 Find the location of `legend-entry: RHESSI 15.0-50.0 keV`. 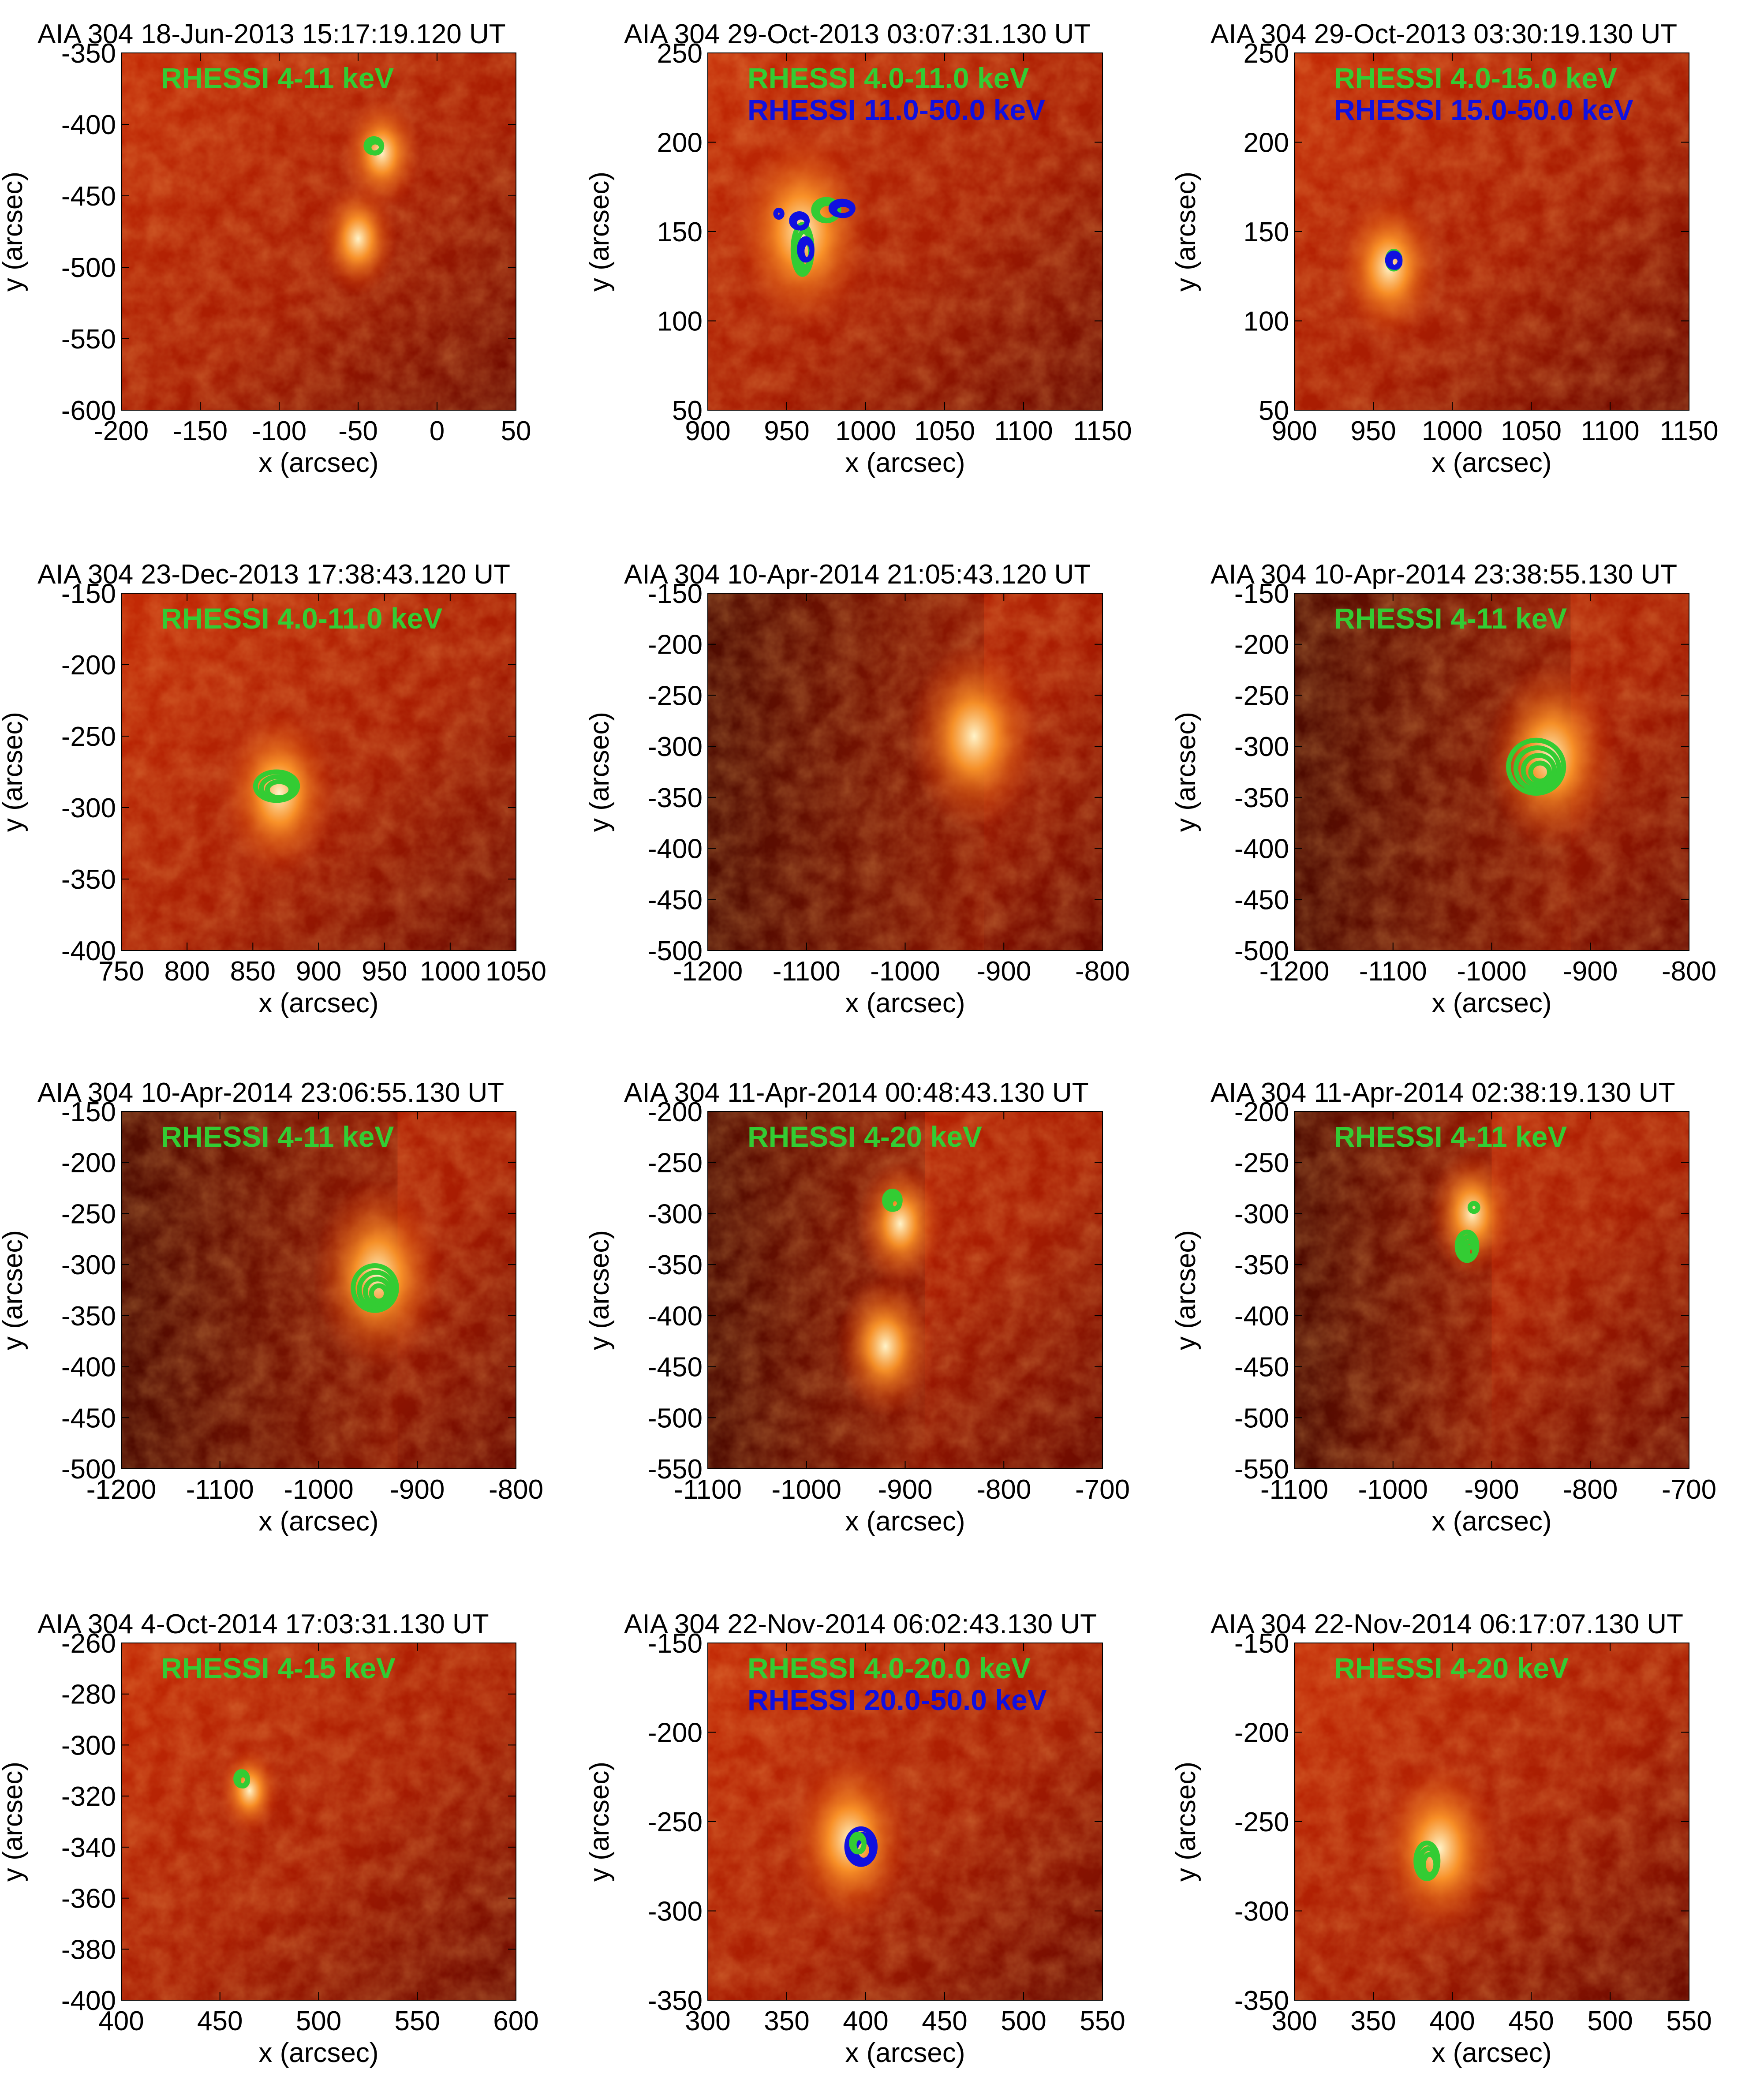

legend-entry: RHESSI 15.0-50.0 keV is located at coordinates (1483, 110).